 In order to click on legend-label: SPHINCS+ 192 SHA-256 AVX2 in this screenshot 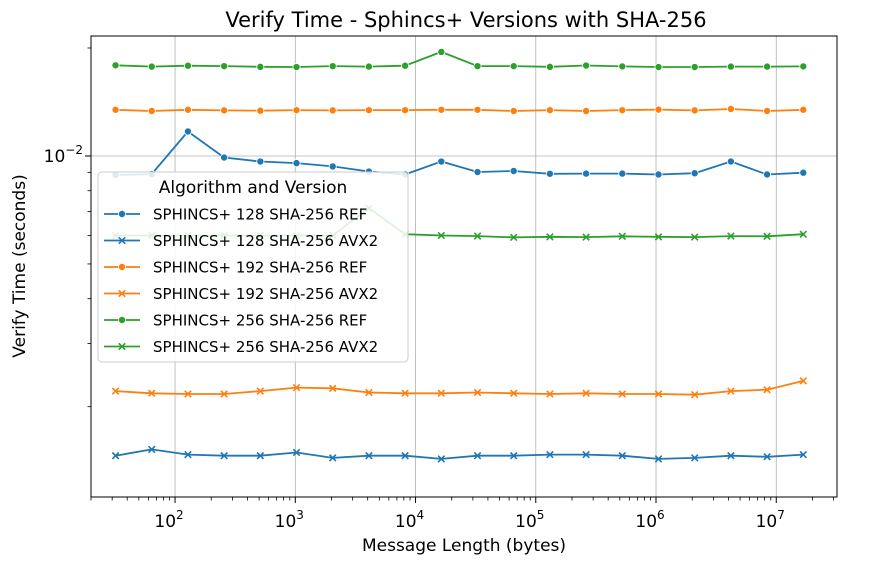, I will do `click(265, 294)`.